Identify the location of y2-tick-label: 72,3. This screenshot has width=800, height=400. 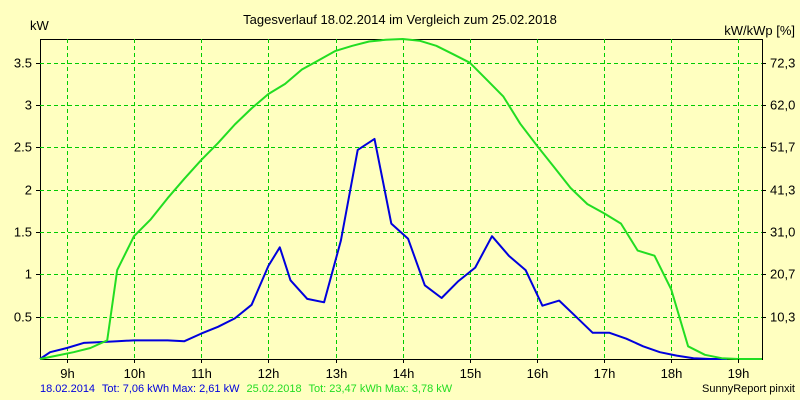
(782, 63).